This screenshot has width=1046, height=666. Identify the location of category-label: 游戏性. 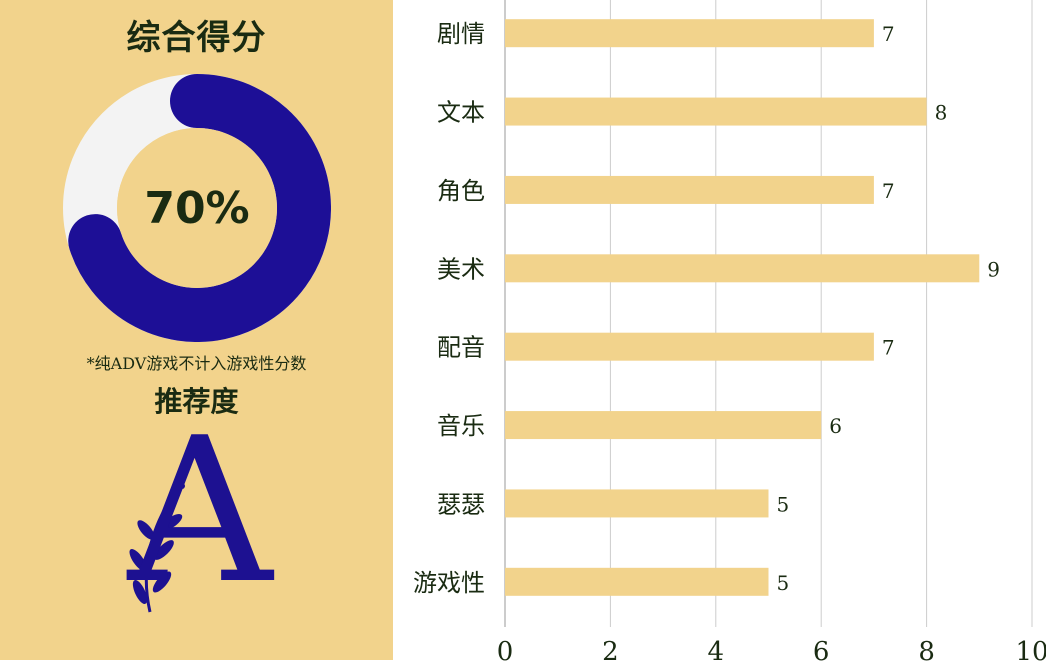
(449, 583).